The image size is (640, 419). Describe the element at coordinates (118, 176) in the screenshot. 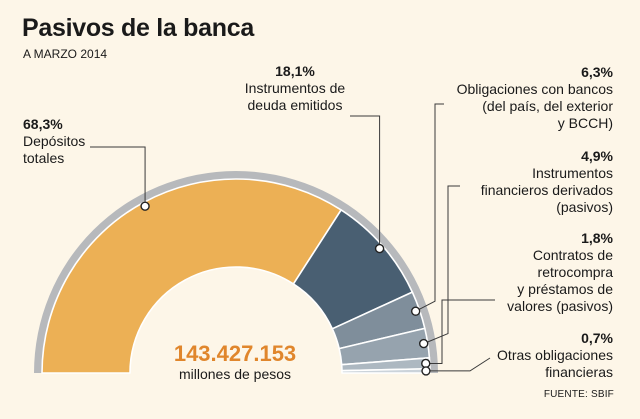

I see `leader-line-depositos` at that location.